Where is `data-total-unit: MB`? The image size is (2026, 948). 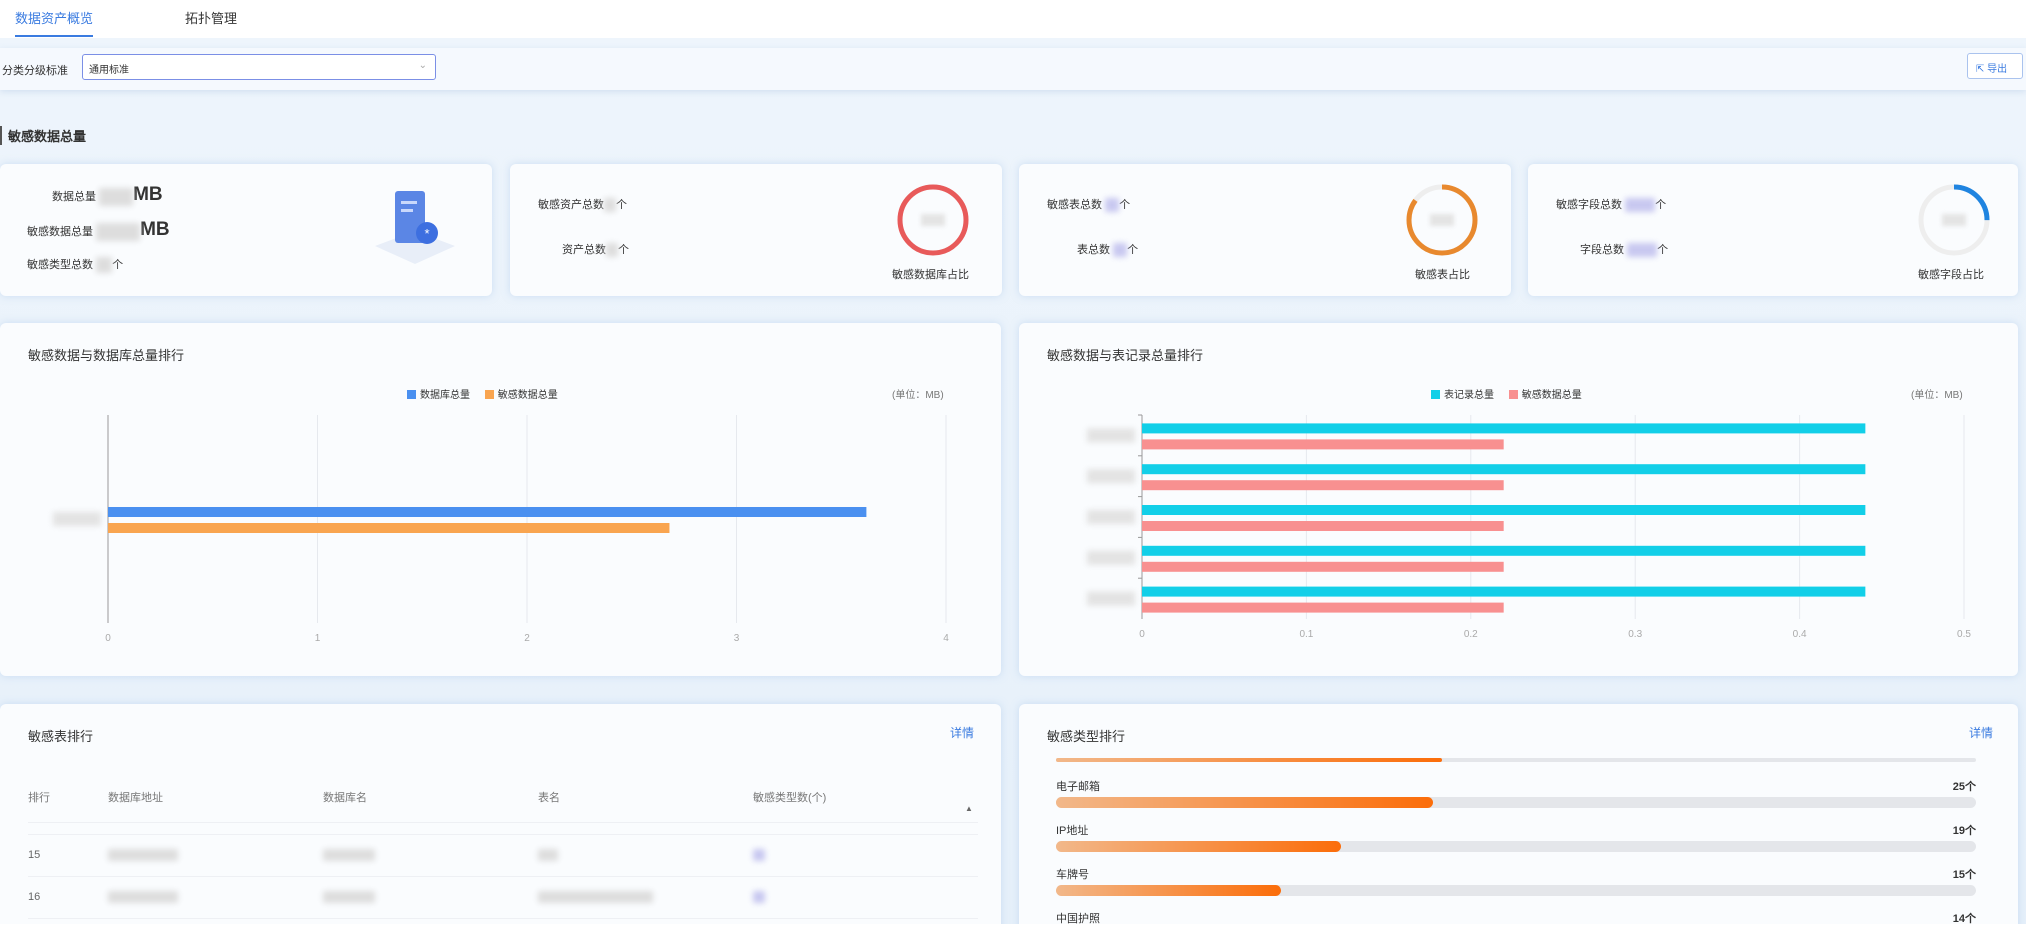 data-total-unit: MB is located at coordinates (148, 194).